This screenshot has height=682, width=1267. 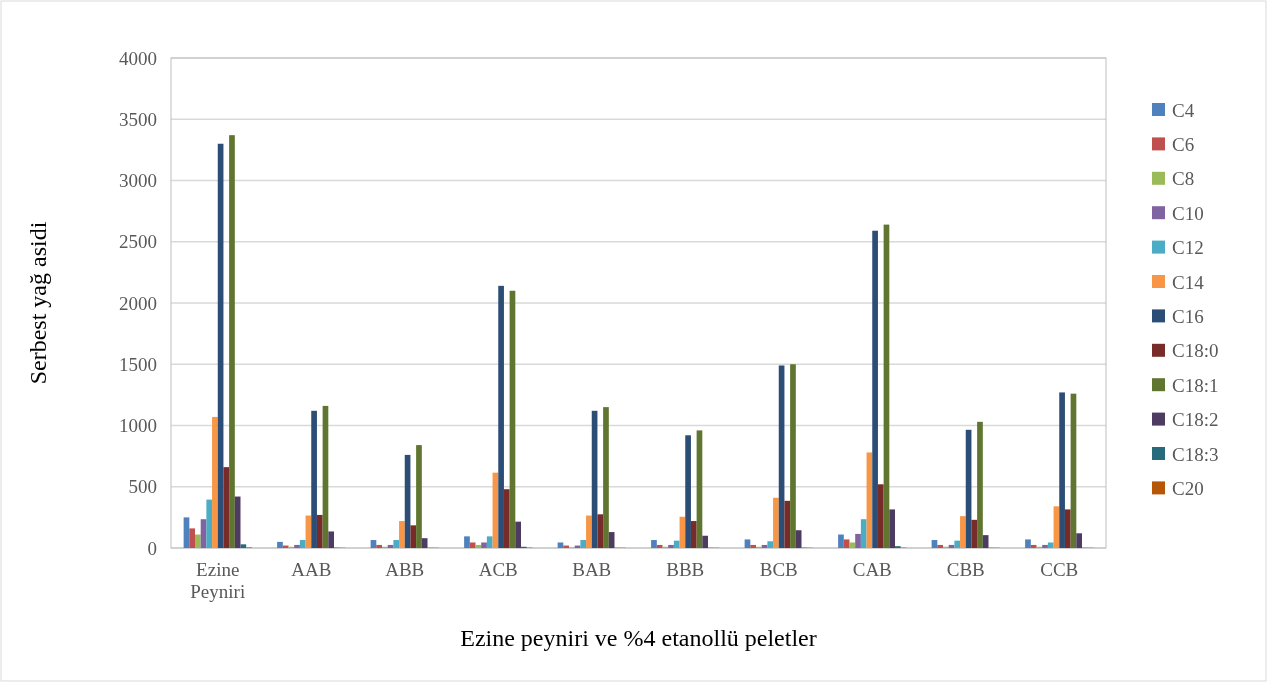 I want to click on x-tick-label: BBB, so click(x=685, y=569).